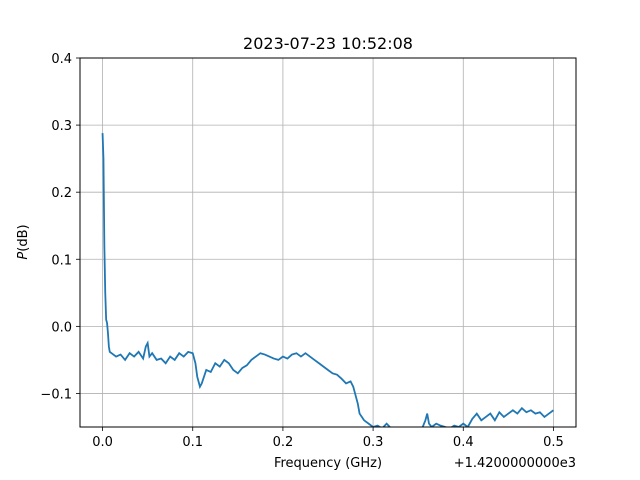 This screenshot has width=640, height=480. Describe the element at coordinates (61, 126) in the screenshot. I see `y-tick-label: 0.3` at that location.